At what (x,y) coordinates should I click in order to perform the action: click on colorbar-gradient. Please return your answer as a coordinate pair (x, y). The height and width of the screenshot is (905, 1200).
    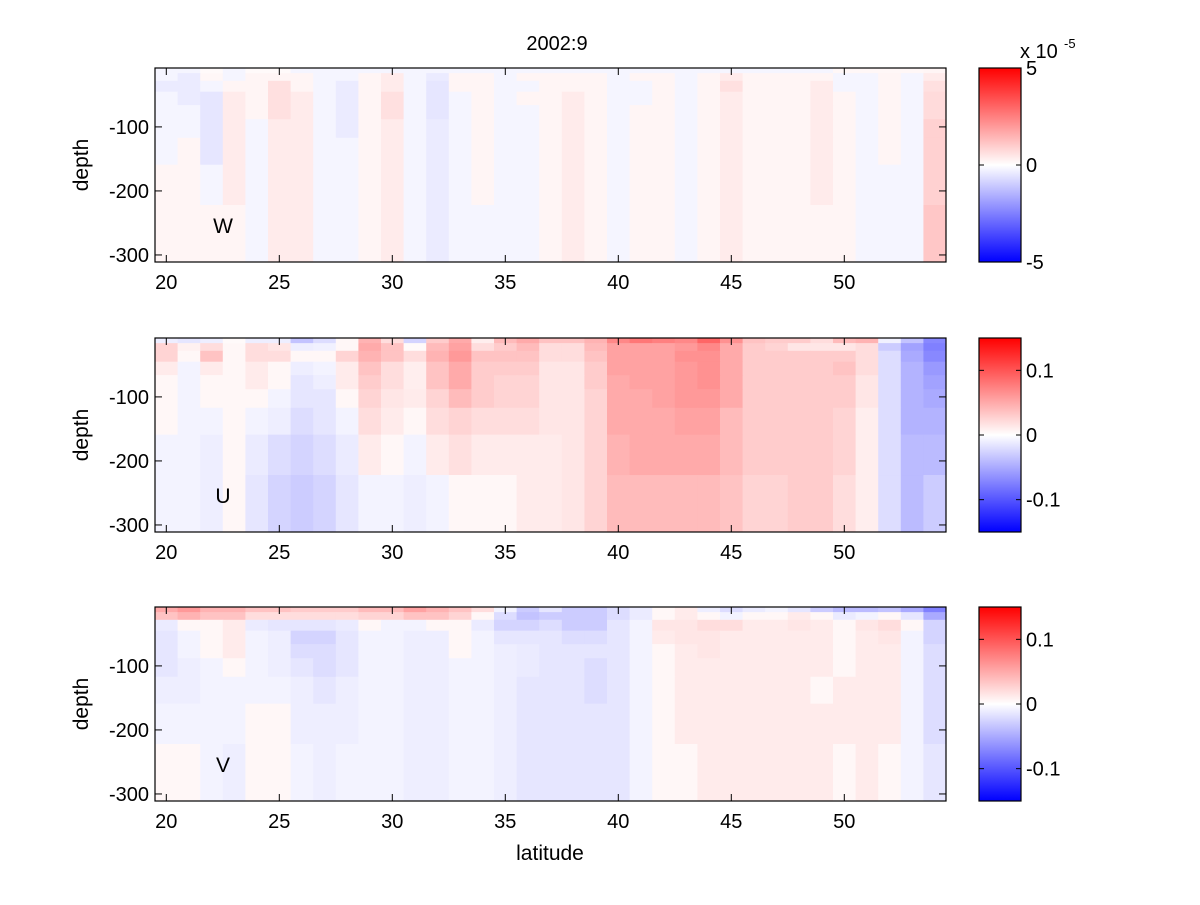
    Looking at the image, I should click on (1000, 165).